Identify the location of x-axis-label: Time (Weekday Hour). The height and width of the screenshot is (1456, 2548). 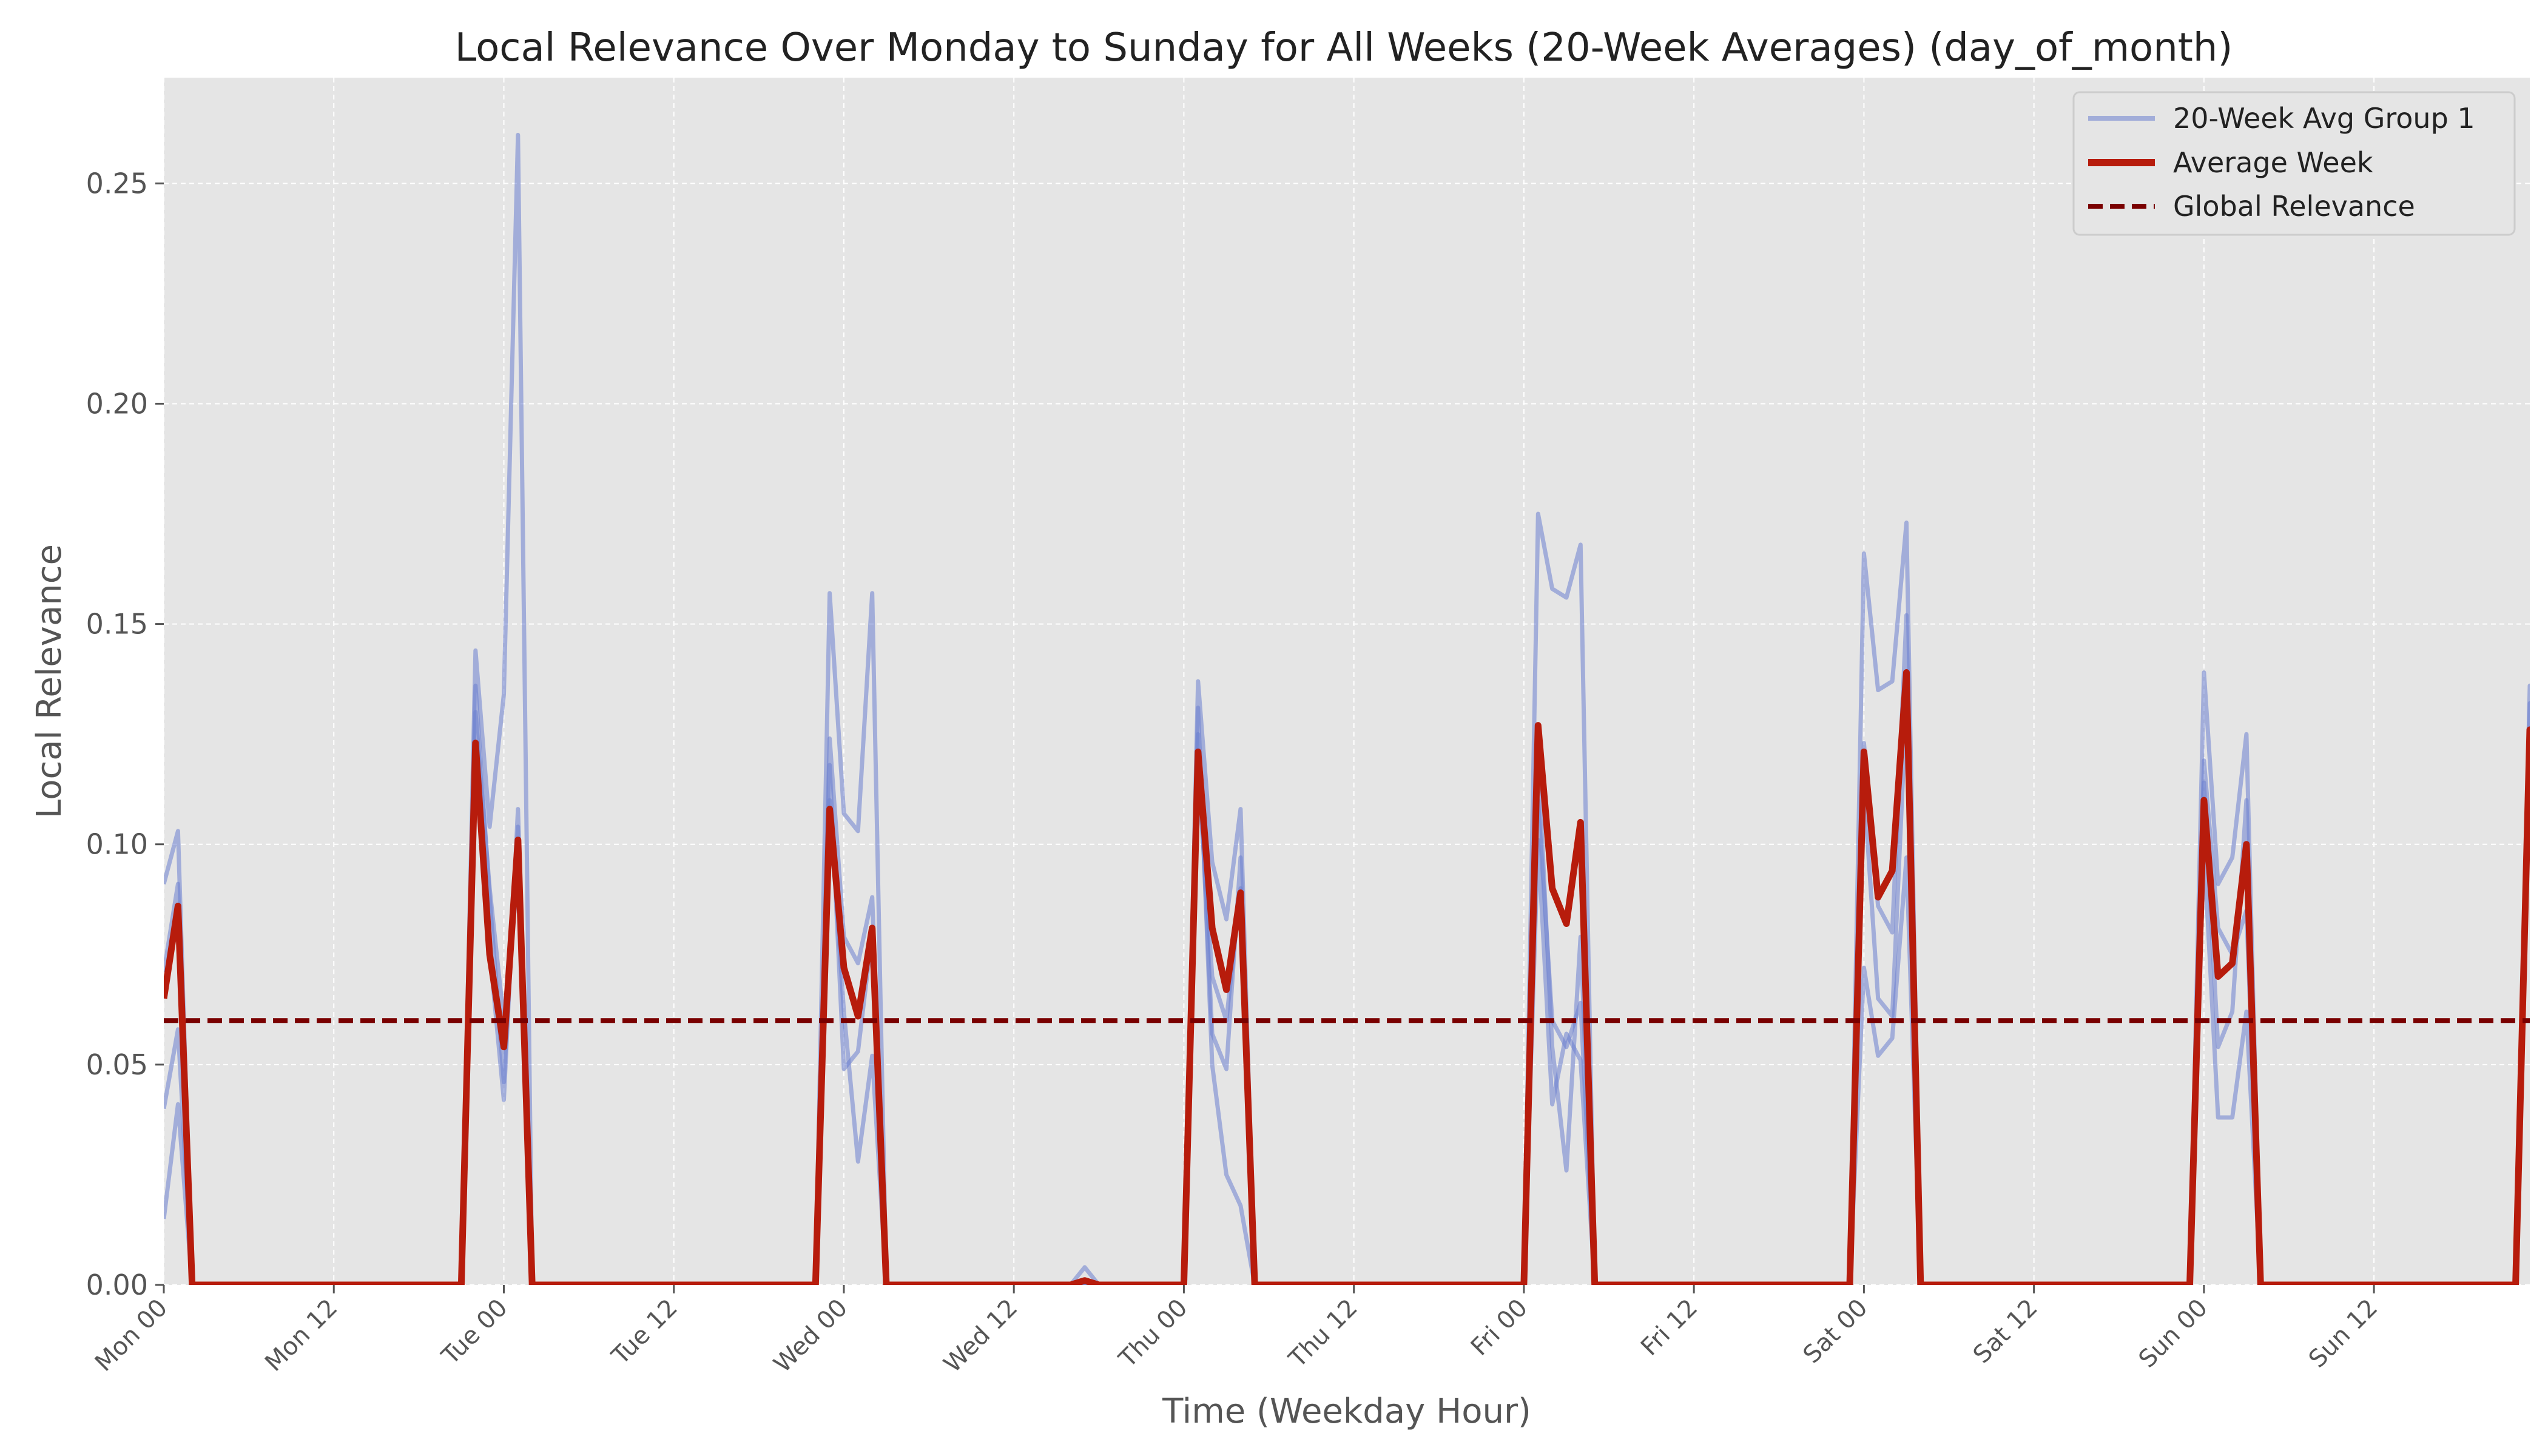
(1346, 1411).